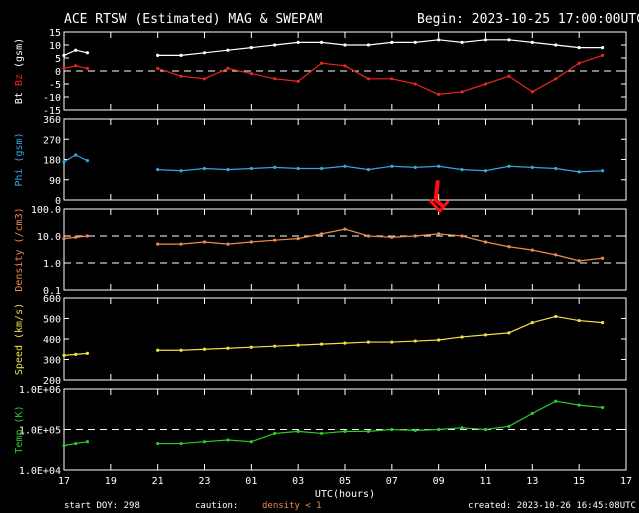 Image resolution: width=639 pixels, height=513 pixels. Describe the element at coordinates (52, 98) in the screenshot. I see `y-tick-label: -10` at that location.